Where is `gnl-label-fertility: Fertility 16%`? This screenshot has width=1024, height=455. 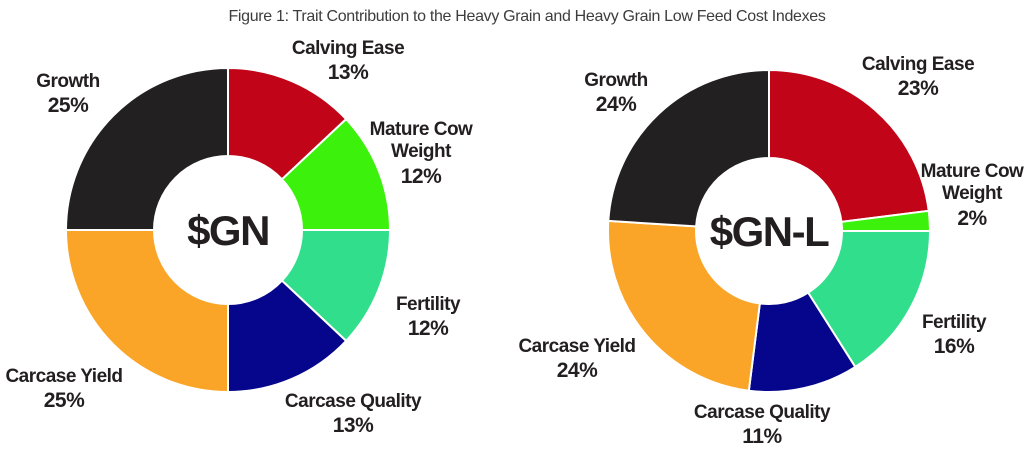
gnl-label-fertility: Fertility 16% is located at coordinates (954, 336).